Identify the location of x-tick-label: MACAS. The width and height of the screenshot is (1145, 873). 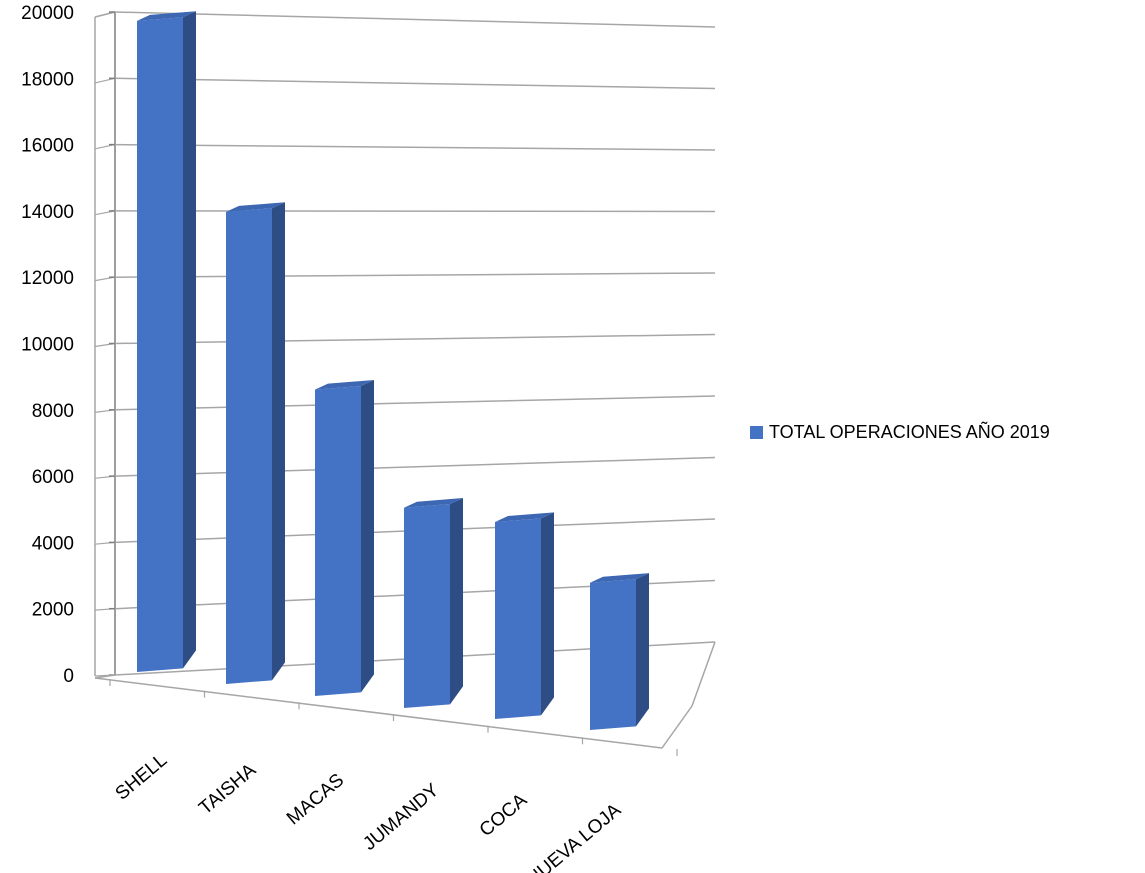
(315, 800).